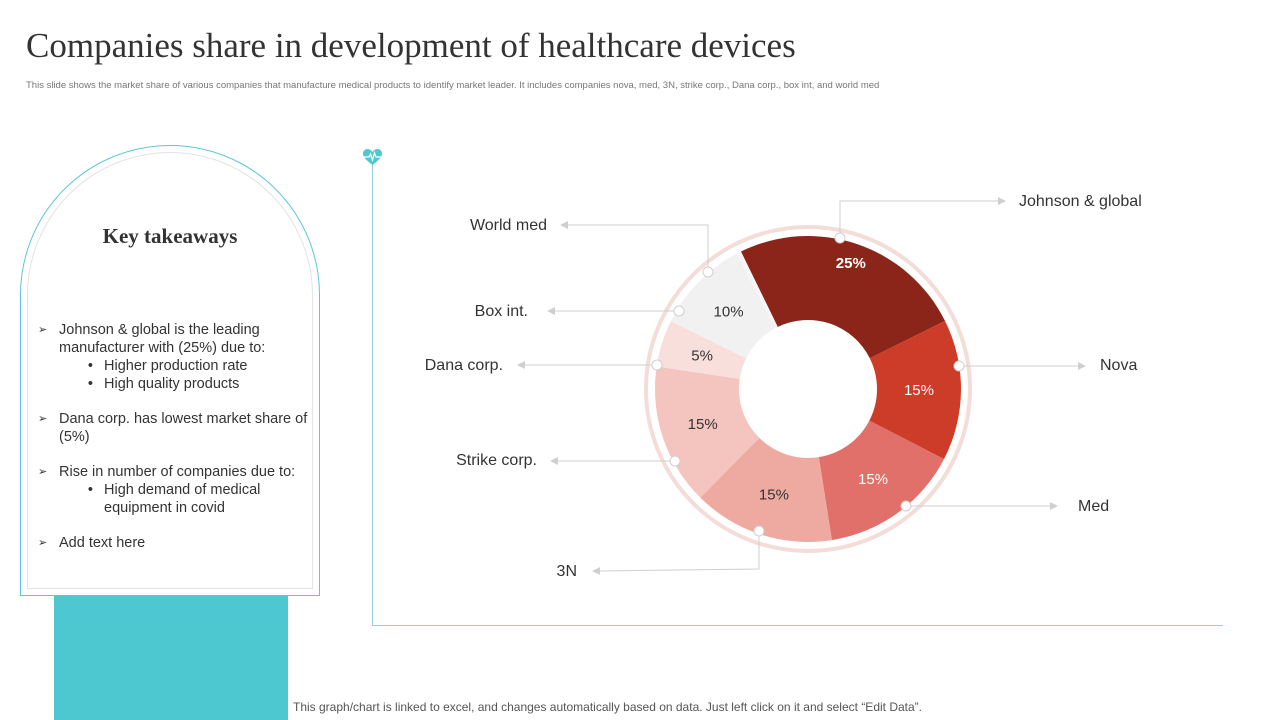 Image resolution: width=1280 pixels, height=720 pixels. What do you see at coordinates (729, 311) in the screenshot?
I see `slice-percent-label: 10%` at bounding box center [729, 311].